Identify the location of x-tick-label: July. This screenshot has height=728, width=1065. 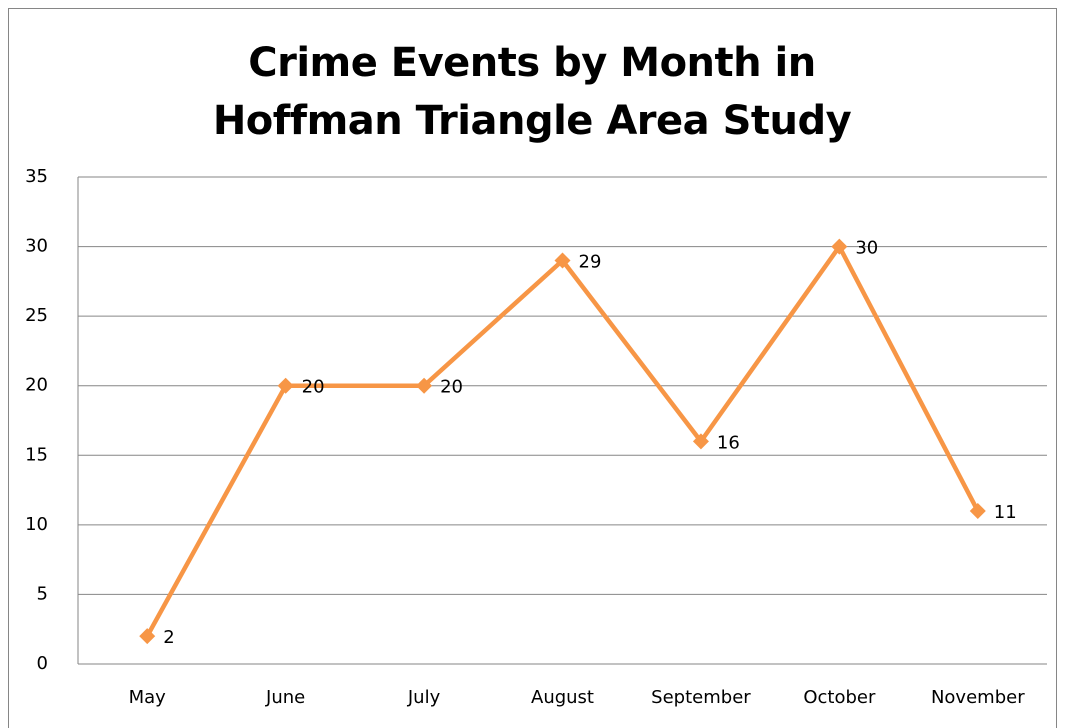
(424, 697).